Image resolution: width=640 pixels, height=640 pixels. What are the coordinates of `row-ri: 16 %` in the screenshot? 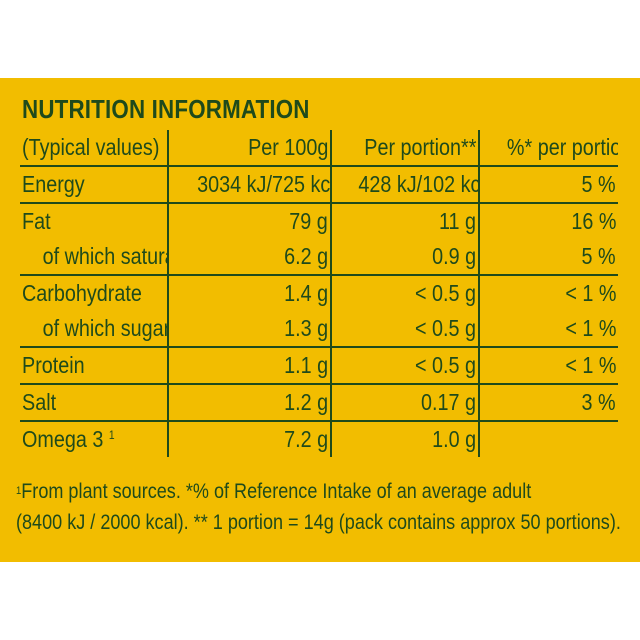 It's located at (548, 221).